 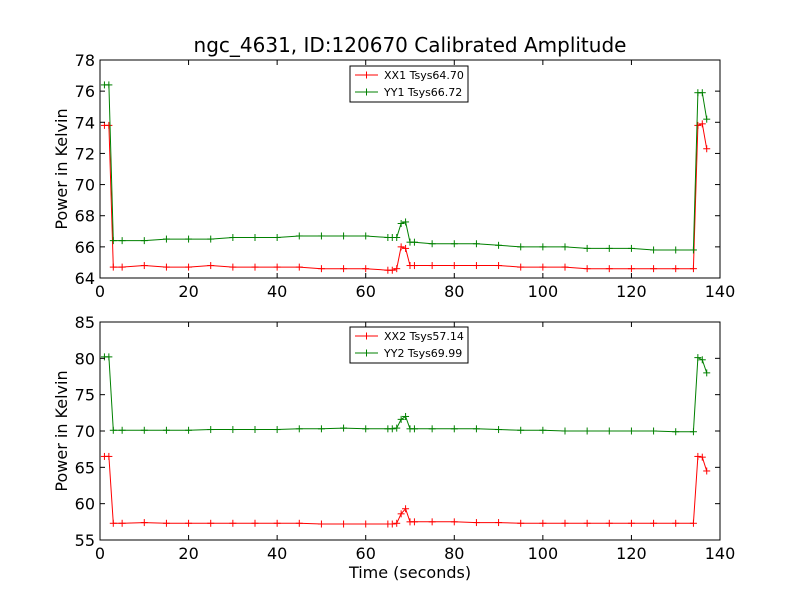 What do you see at coordinates (409, 336) in the screenshot?
I see `bottom-legend-entry: XX2 Tsys57.14` at bounding box center [409, 336].